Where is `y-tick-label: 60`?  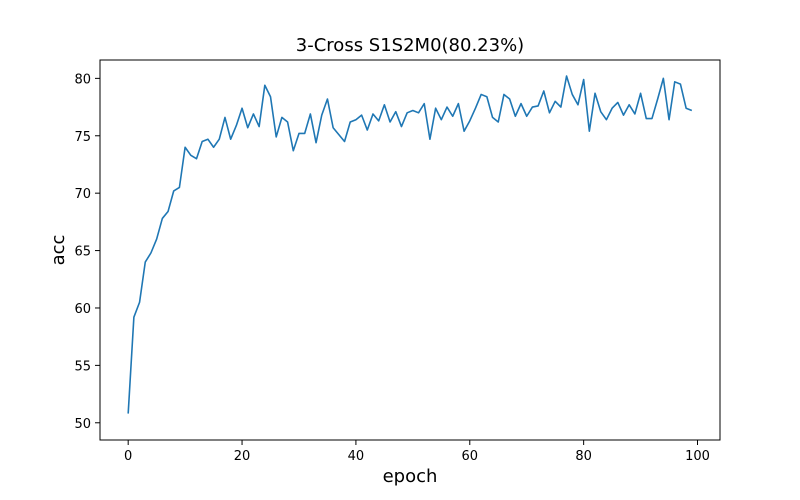
y-tick-label: 60 is located at coordinates (82, 309).